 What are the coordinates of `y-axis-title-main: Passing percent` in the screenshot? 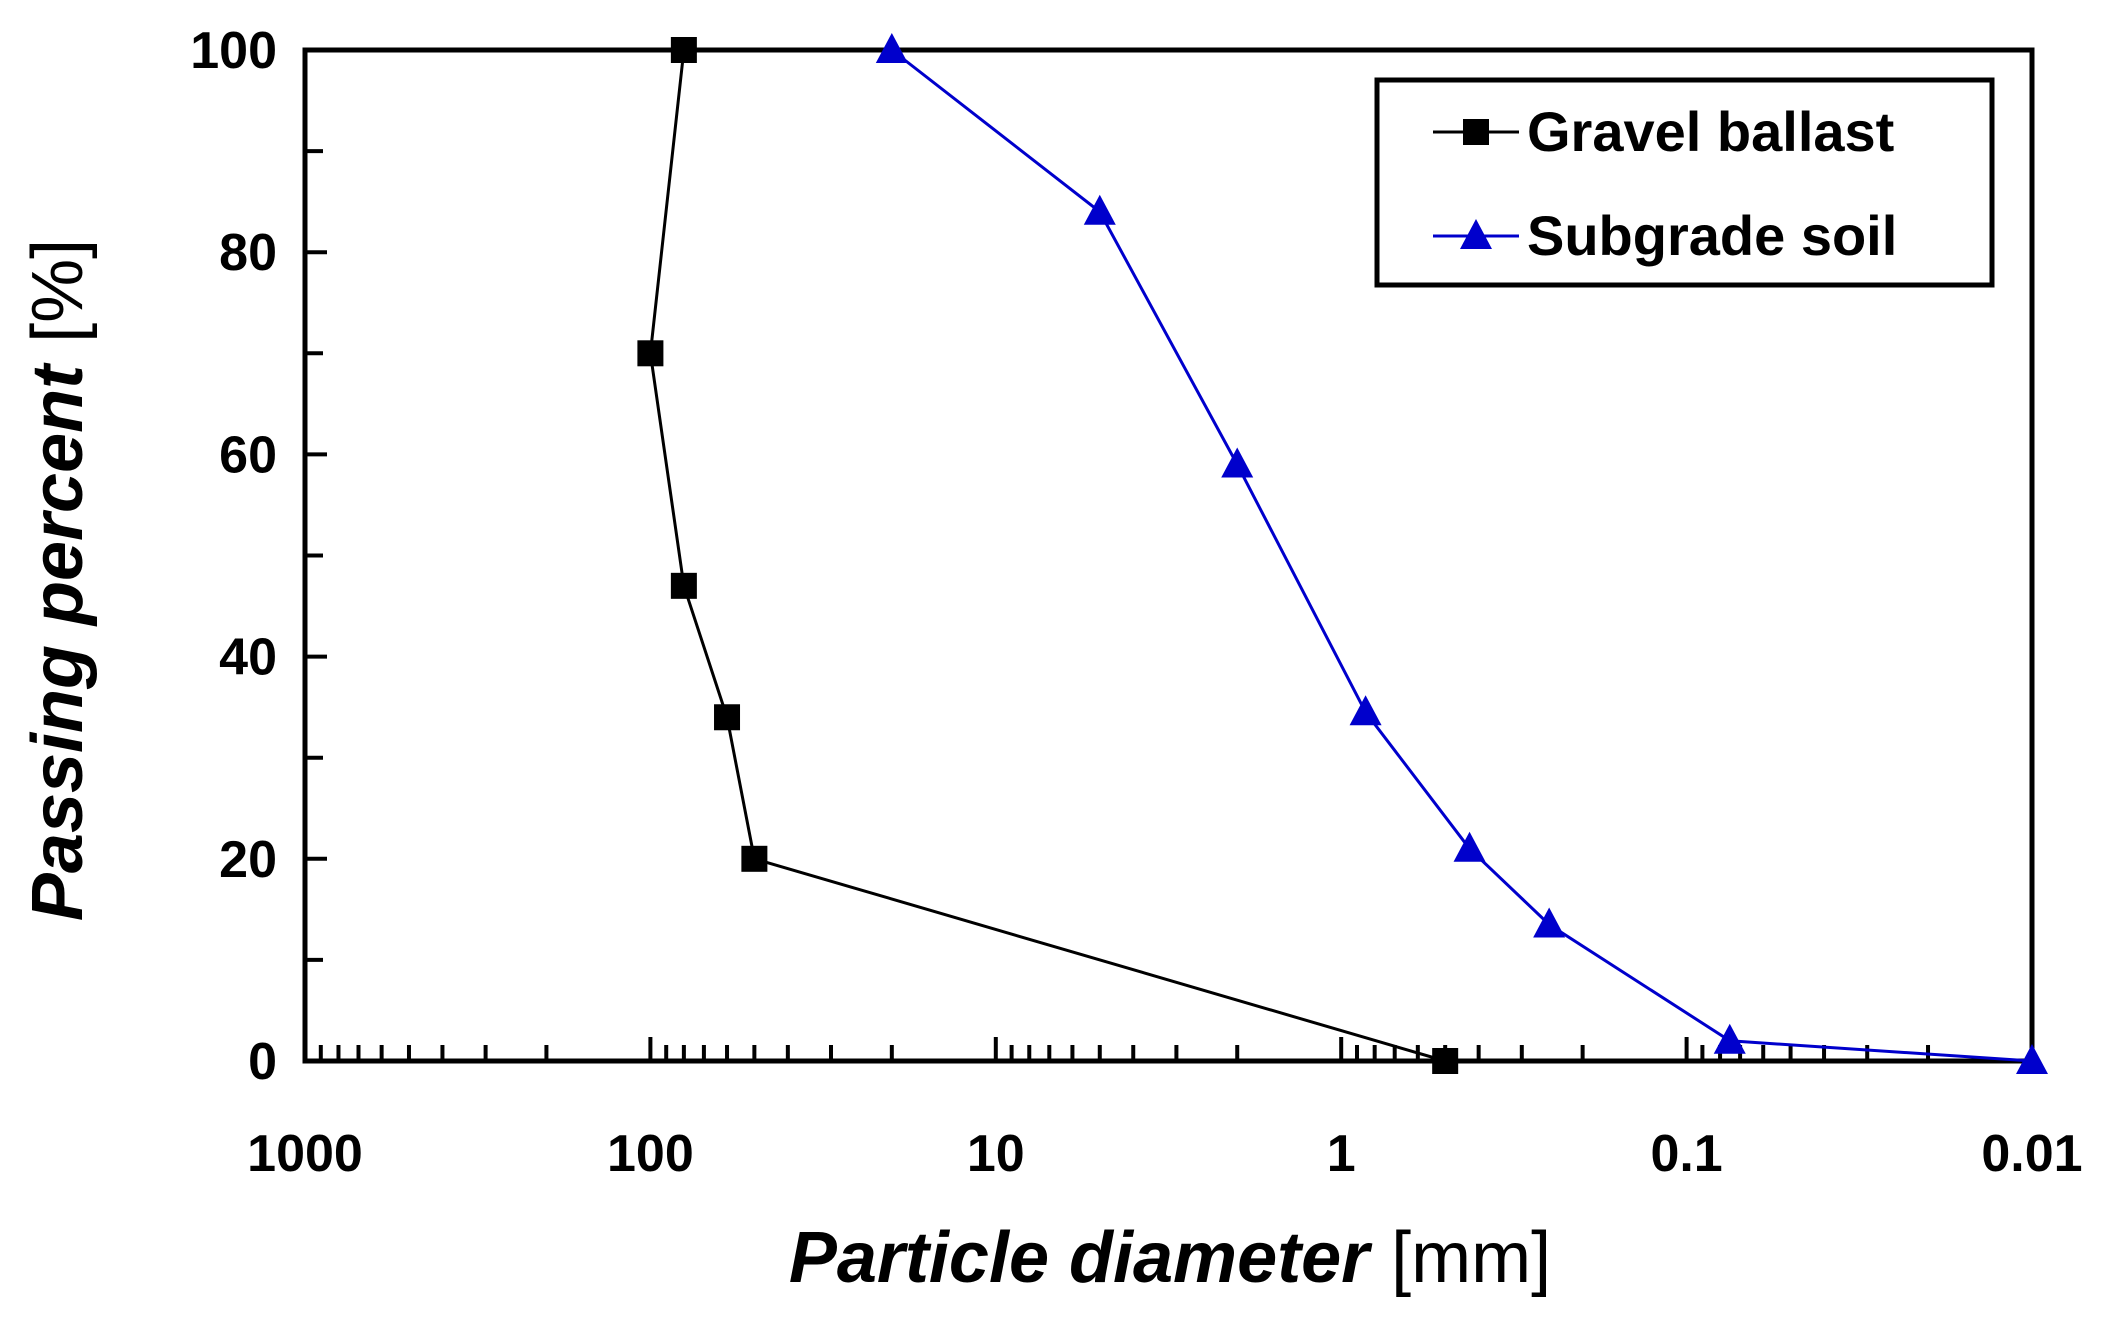 It's located at (58, 641).